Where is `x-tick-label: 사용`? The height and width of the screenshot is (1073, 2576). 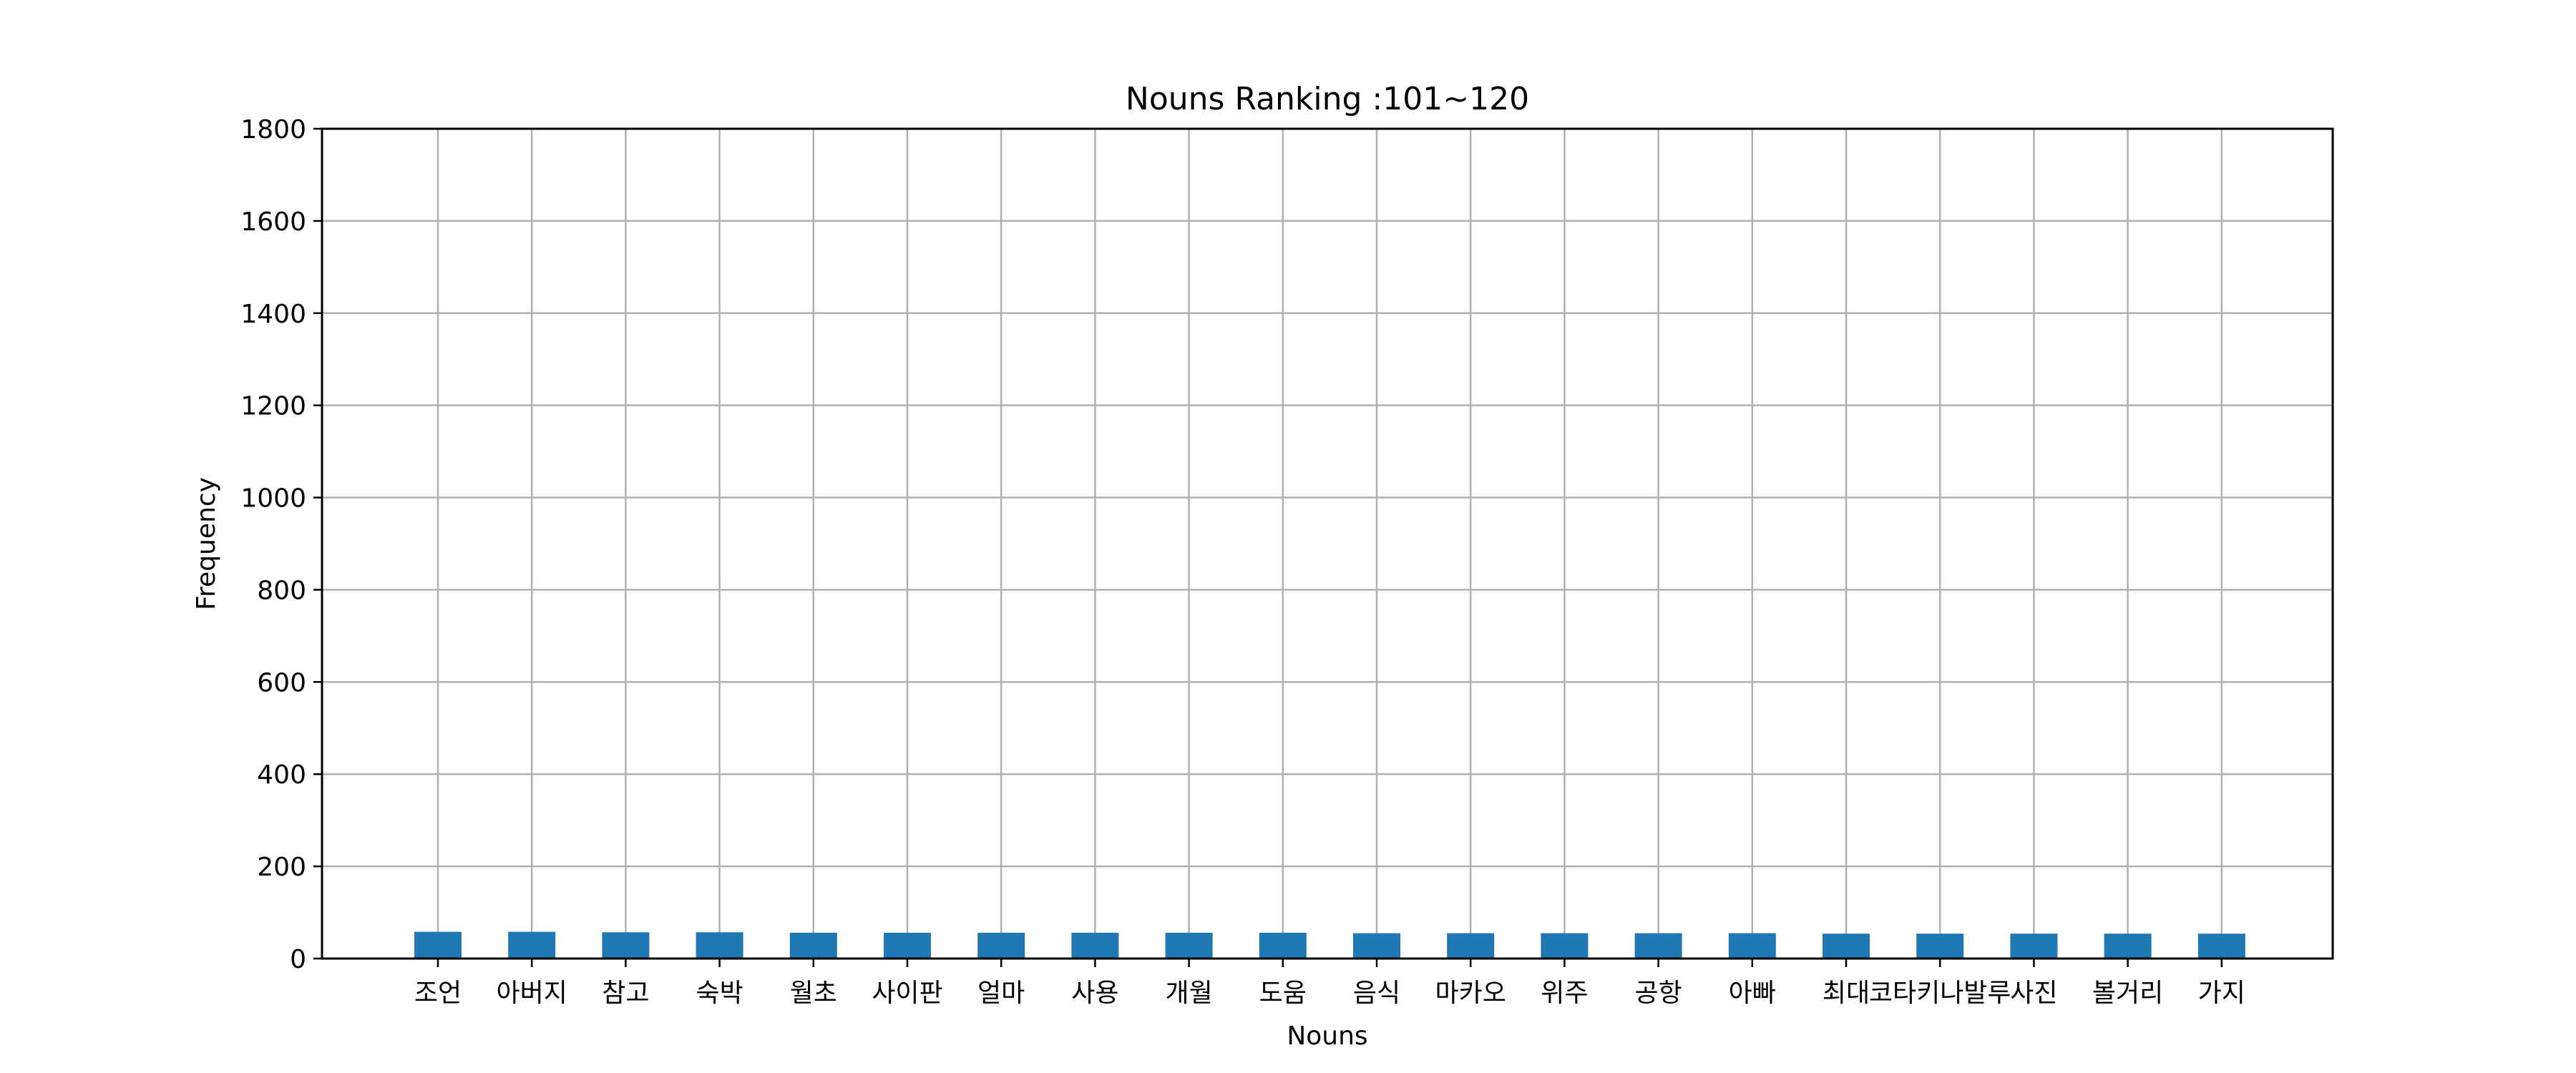
x-tick-label: 사용 is located at coordinates (1094, 993).